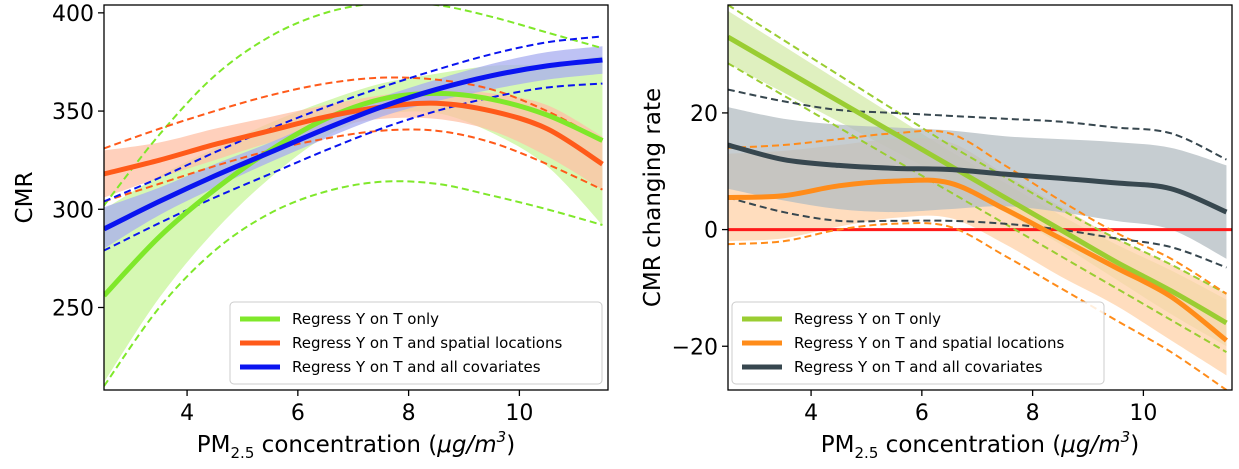 Image resolution: width=1239 pixels, height=469 pixels. Describe the element at coordinates (78, 162) in the screenshot. I see `y-ticks: 250 300 350 400` at that location.